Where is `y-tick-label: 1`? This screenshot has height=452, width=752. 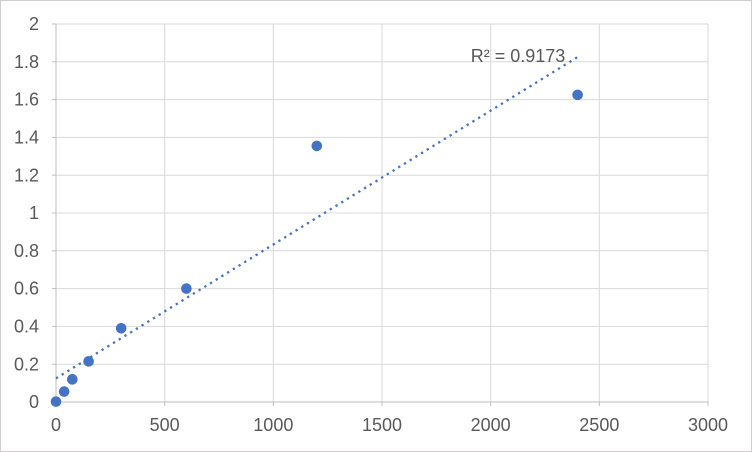 y-tick-label: 1 is located at coordinates (34, 213).